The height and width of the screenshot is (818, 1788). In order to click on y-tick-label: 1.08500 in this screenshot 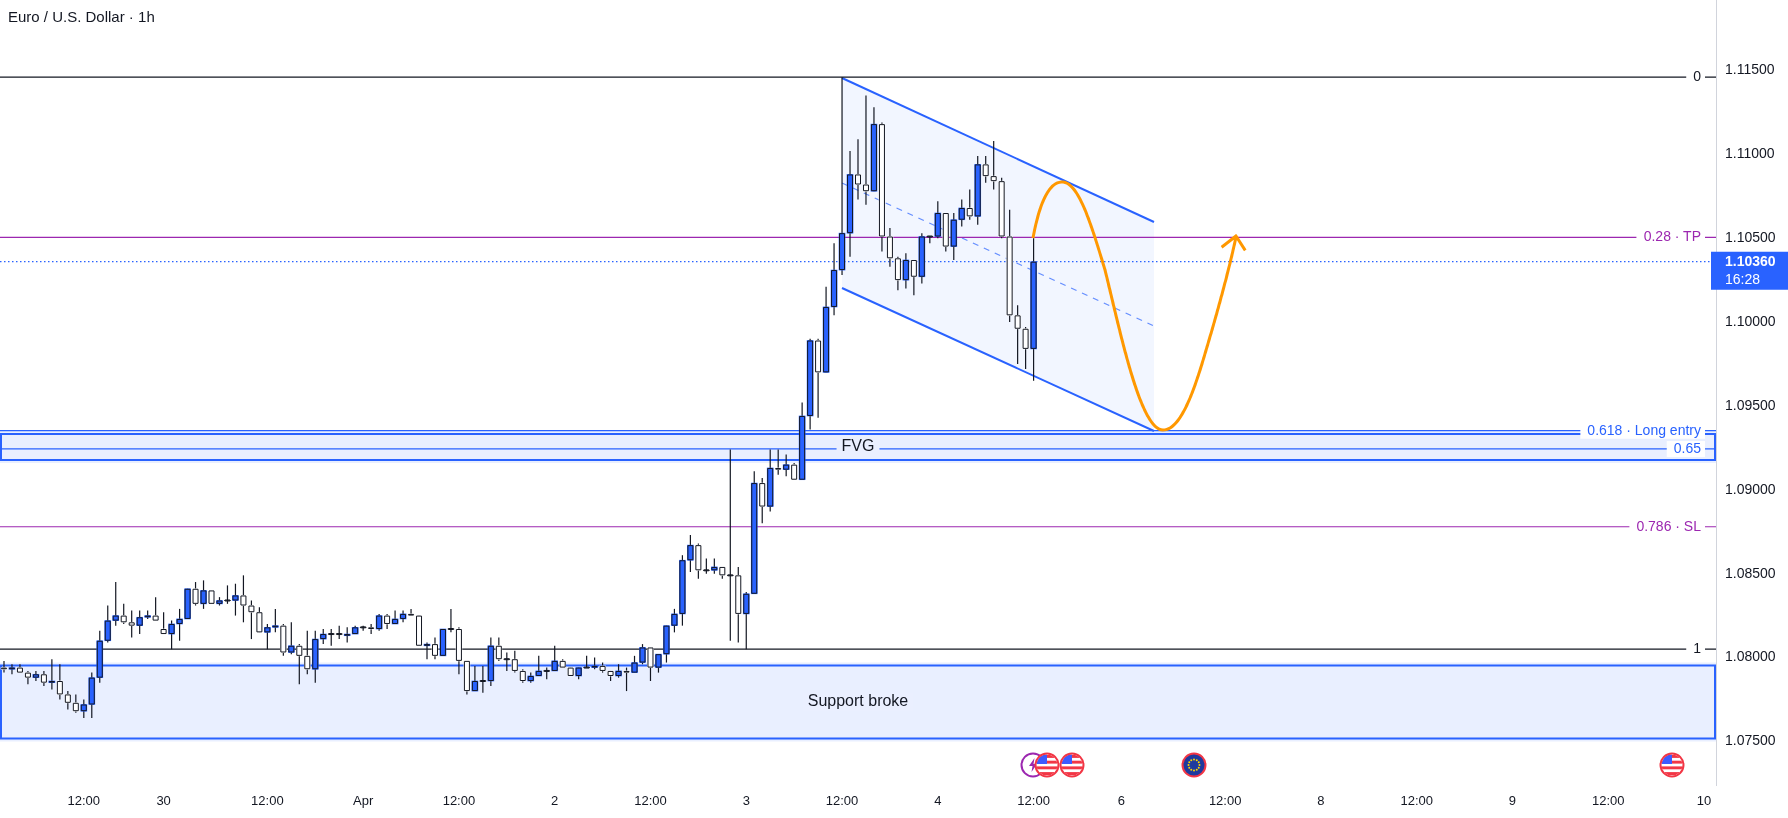, I will do `click(1750, 572)`.